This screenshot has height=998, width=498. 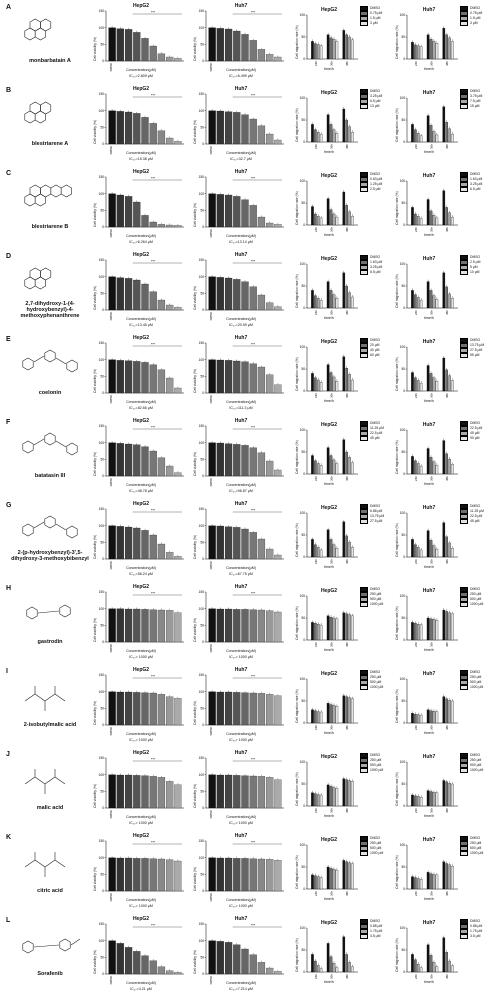 I want to click on x-tick-label: 36h, so click(x=432, y=478).